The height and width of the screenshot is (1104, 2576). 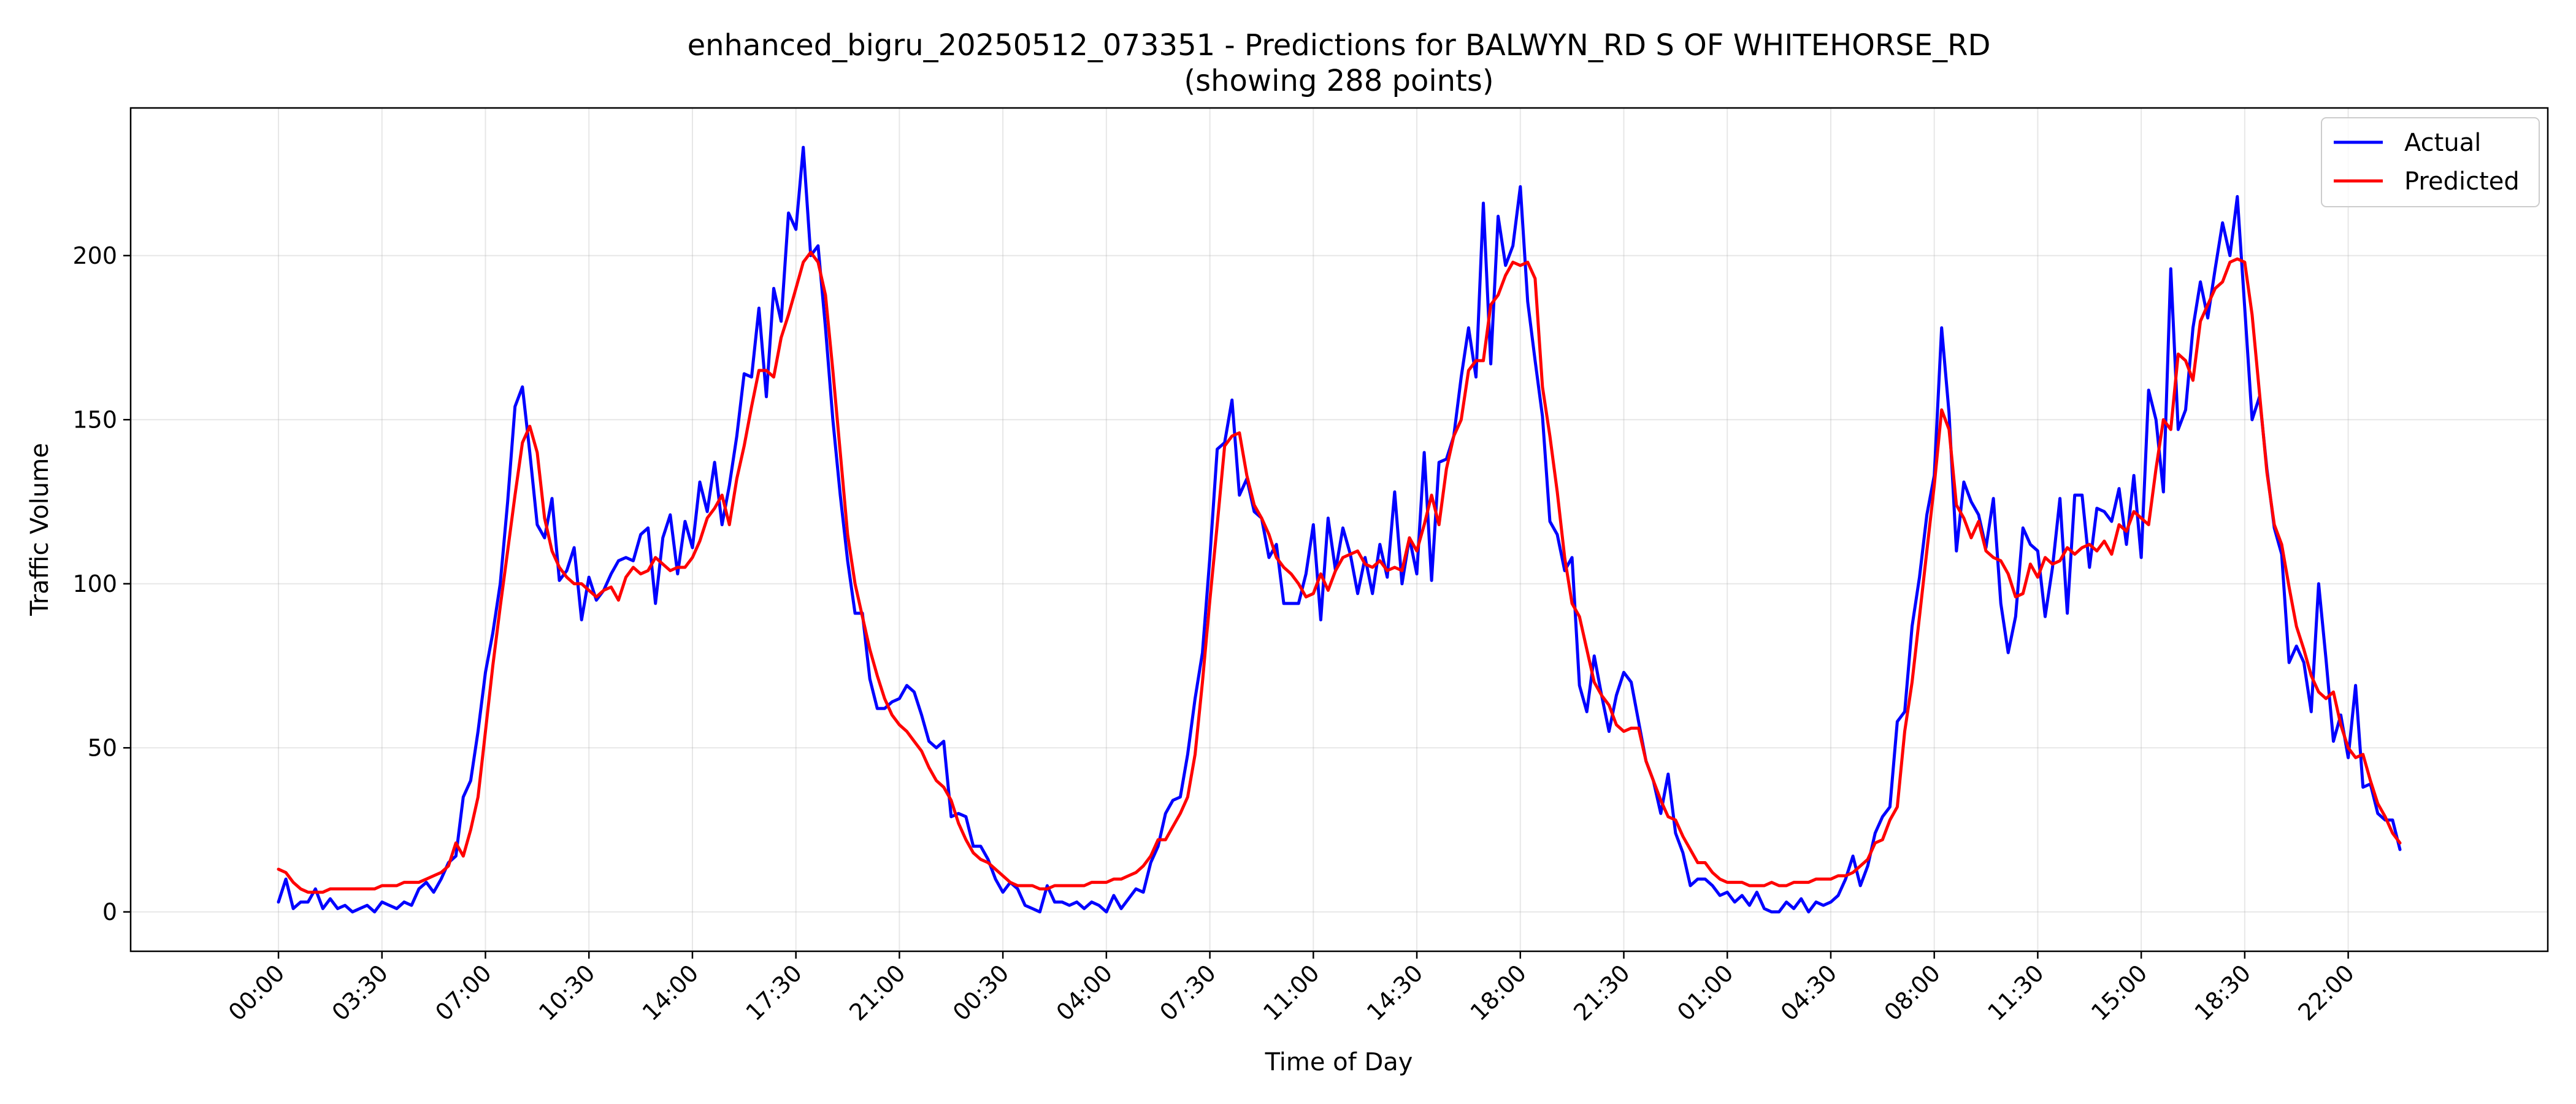 I want to click on legend: Actual Predicted, so click(x=2430, y=162).